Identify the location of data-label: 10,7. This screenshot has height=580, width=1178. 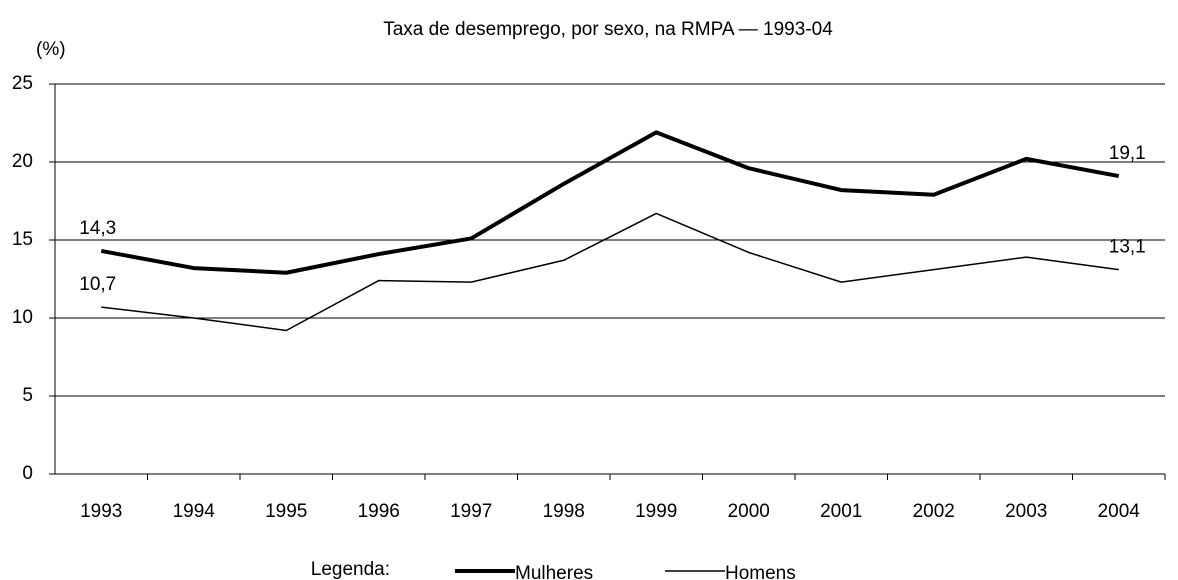
(97, 284).